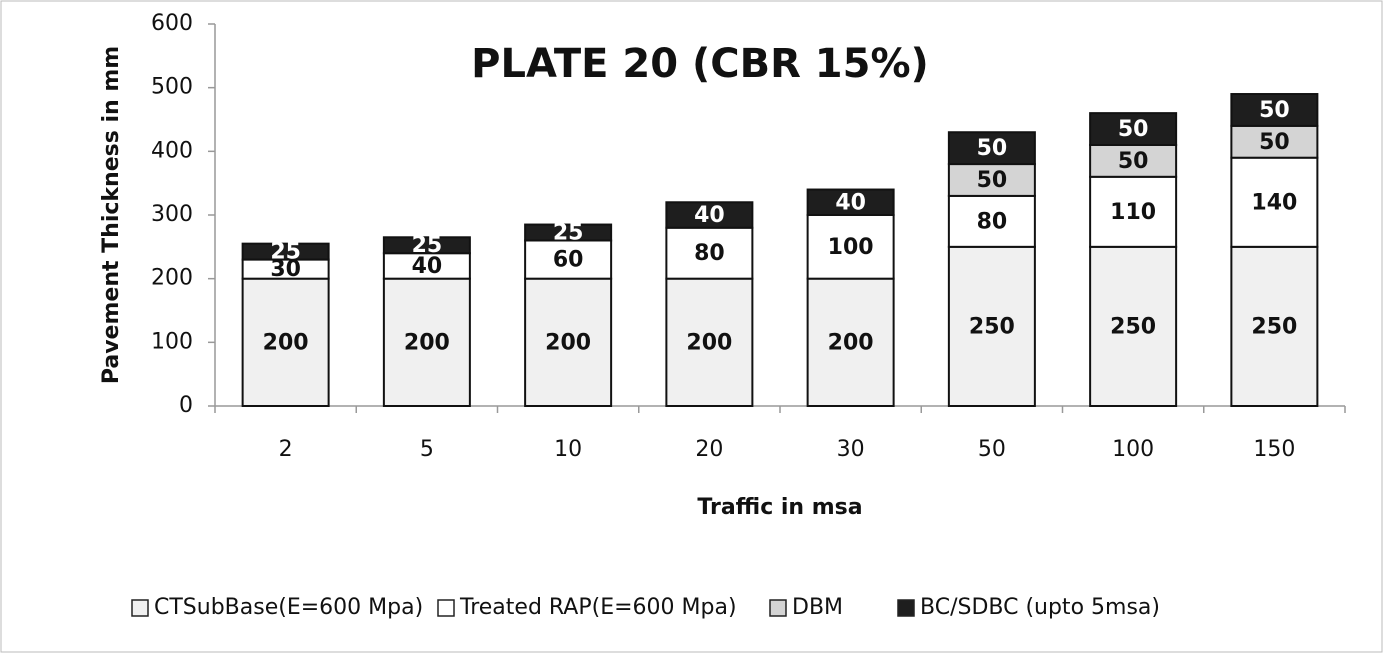  What do you see at coordinates (598, 607) in the screenshot?
I see `legend-label: Treated RAP(E=600 Mpa)` at bounding box center [598, 607].